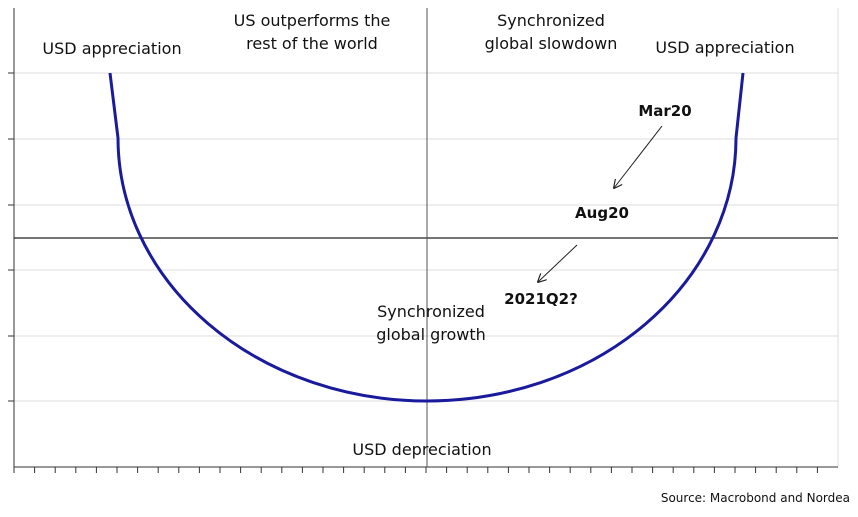 The width and height of the screenshot is (858, 517). What do you see at coordinates (421, 449) in the screenshot?
I see `label: USD depreciation` at bounding box center [421, 449].